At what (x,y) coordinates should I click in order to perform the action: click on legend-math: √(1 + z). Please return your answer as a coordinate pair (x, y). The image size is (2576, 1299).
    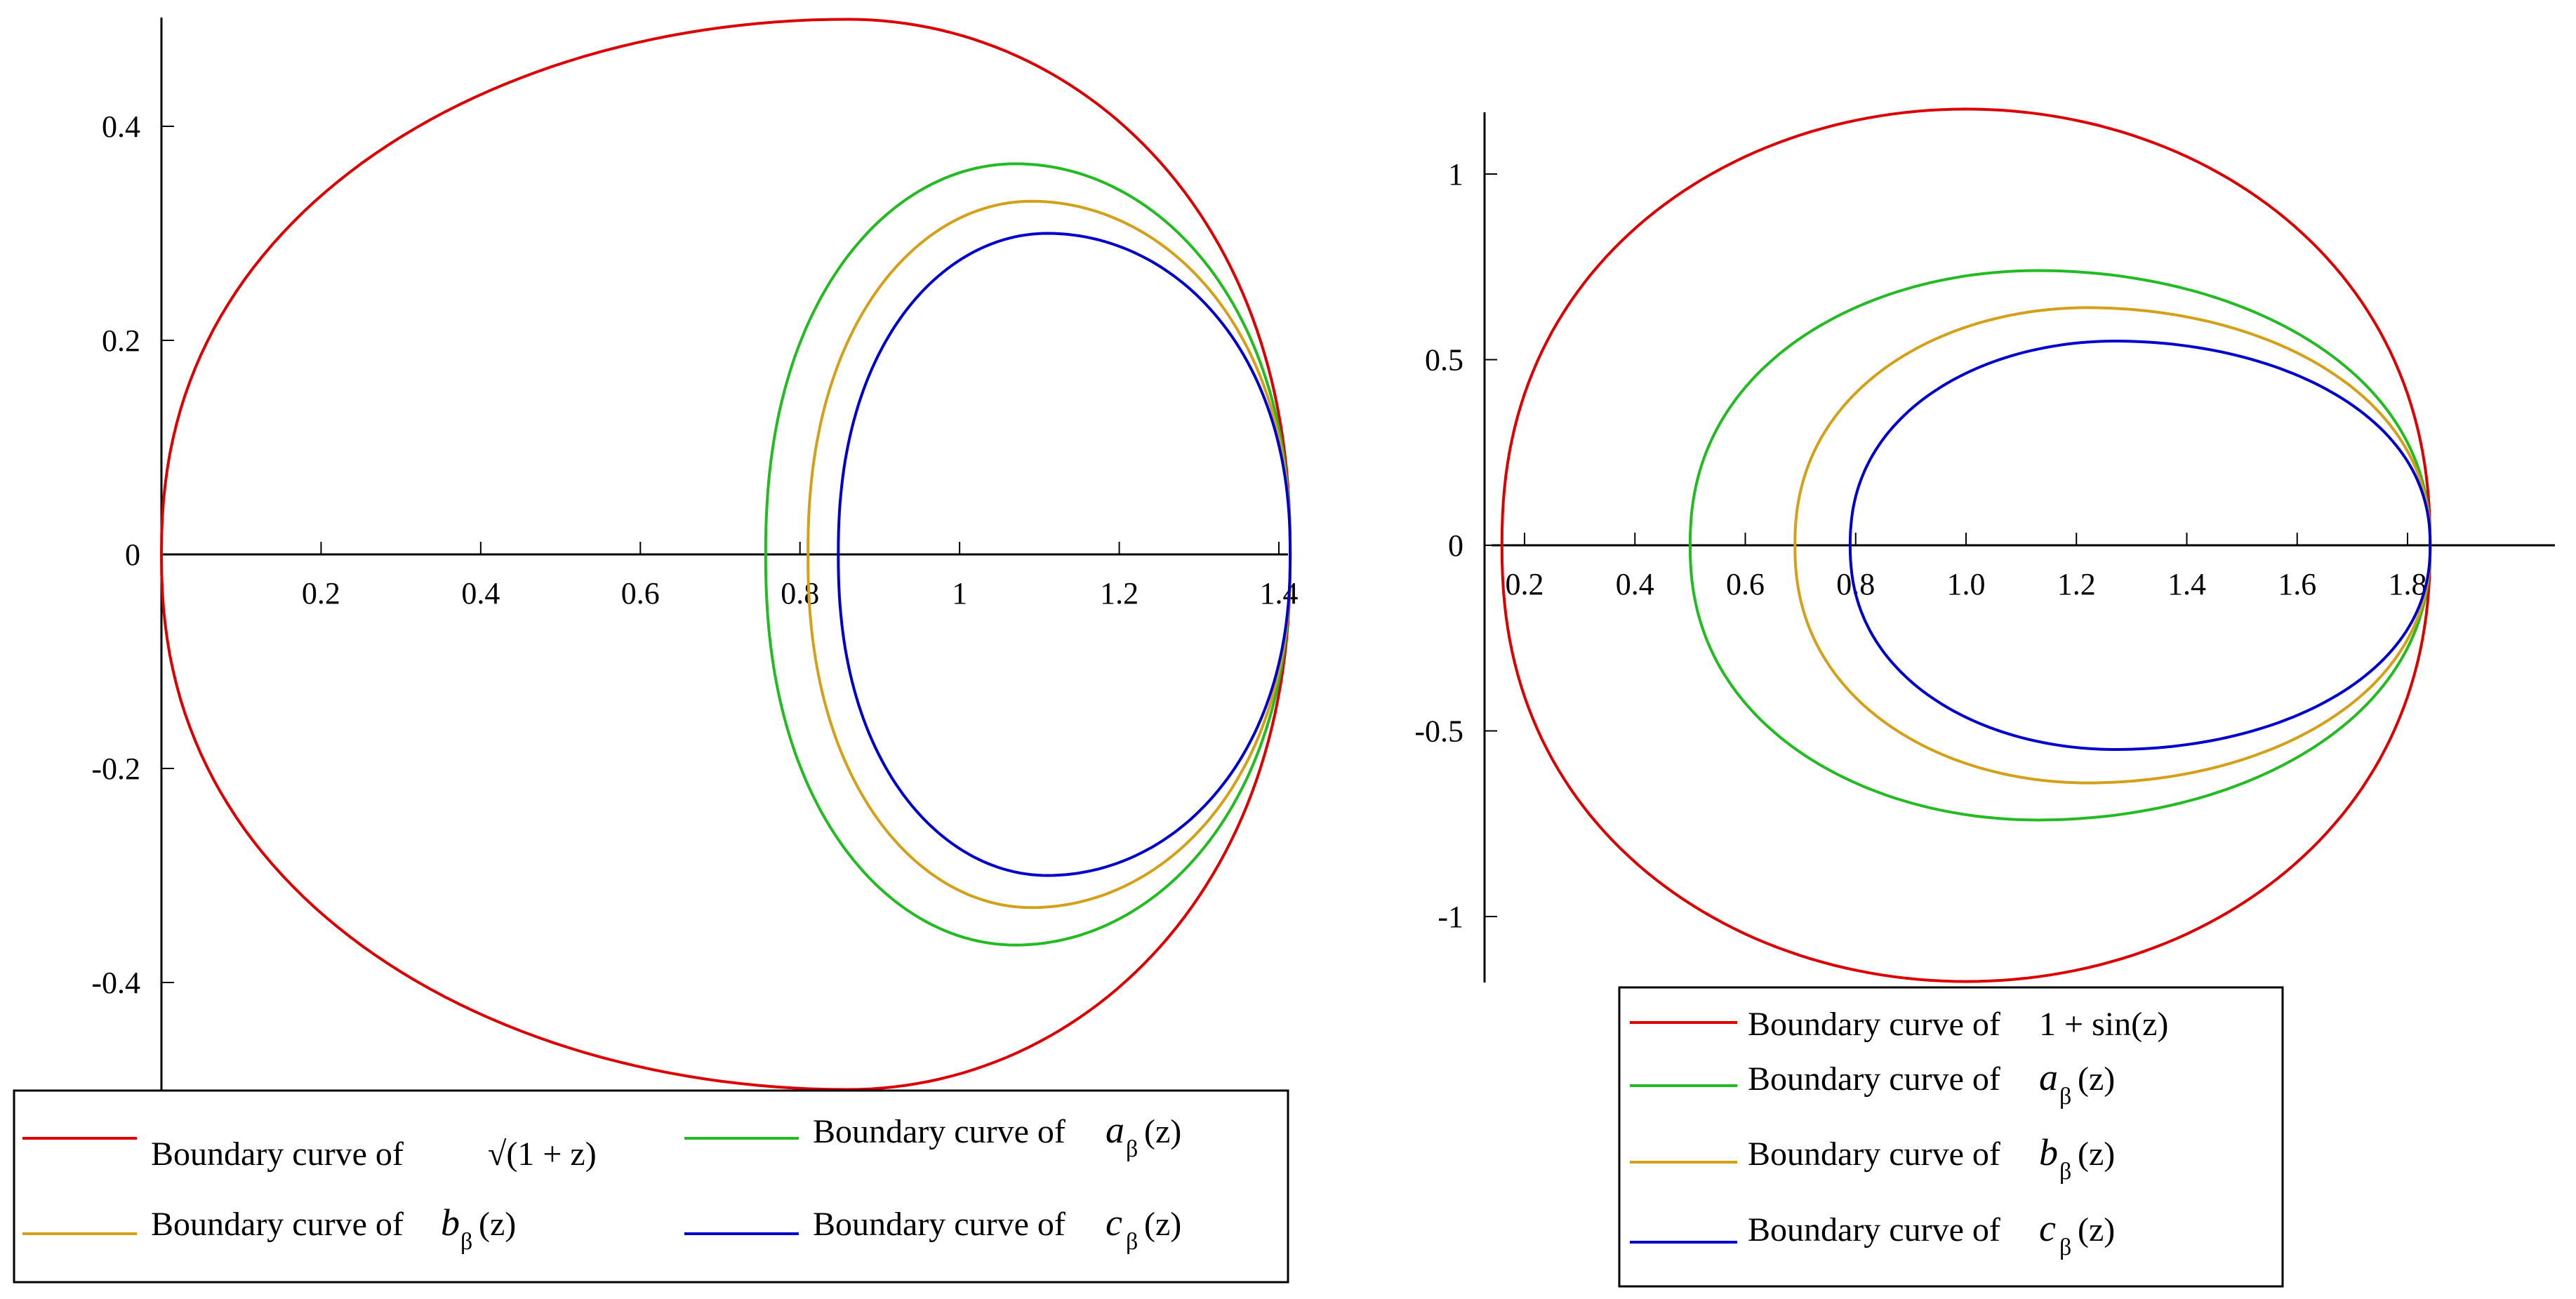
    Looking at the image, I should click on (543, 1154).